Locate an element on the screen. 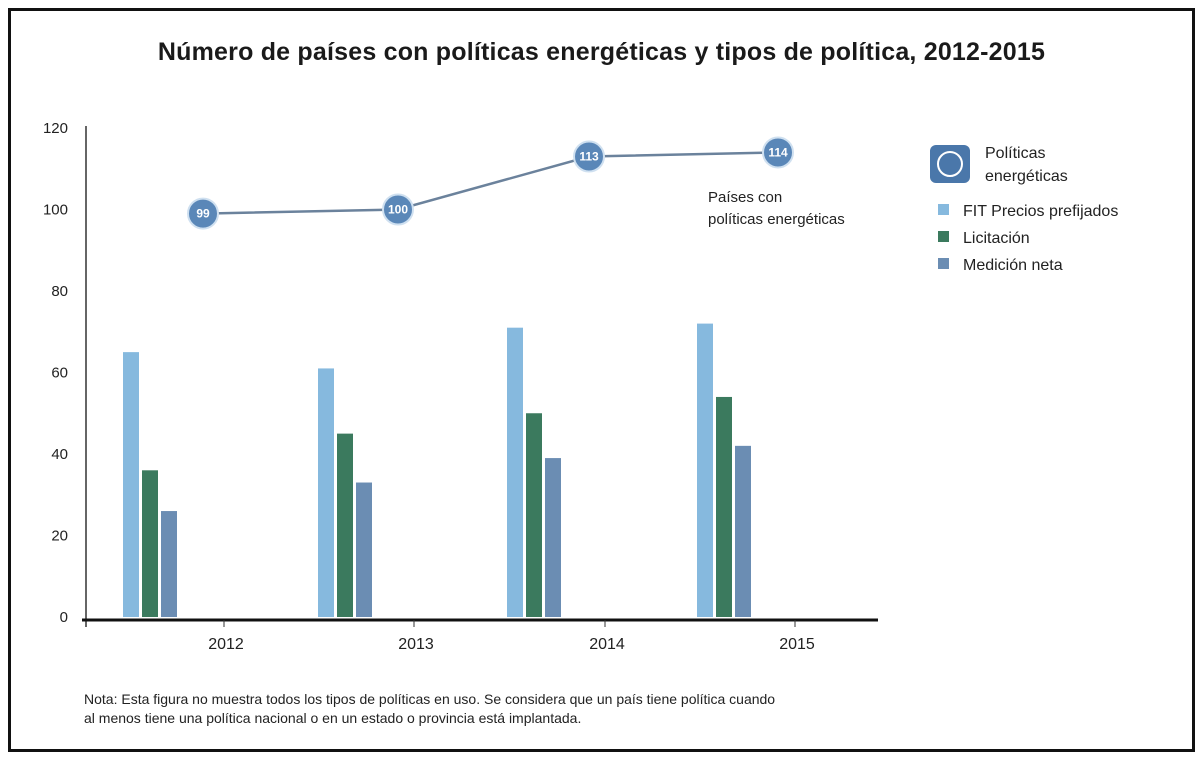 This screenshot has width=1203, height=760. point-label: 100 is located at coordinates (398, 210).